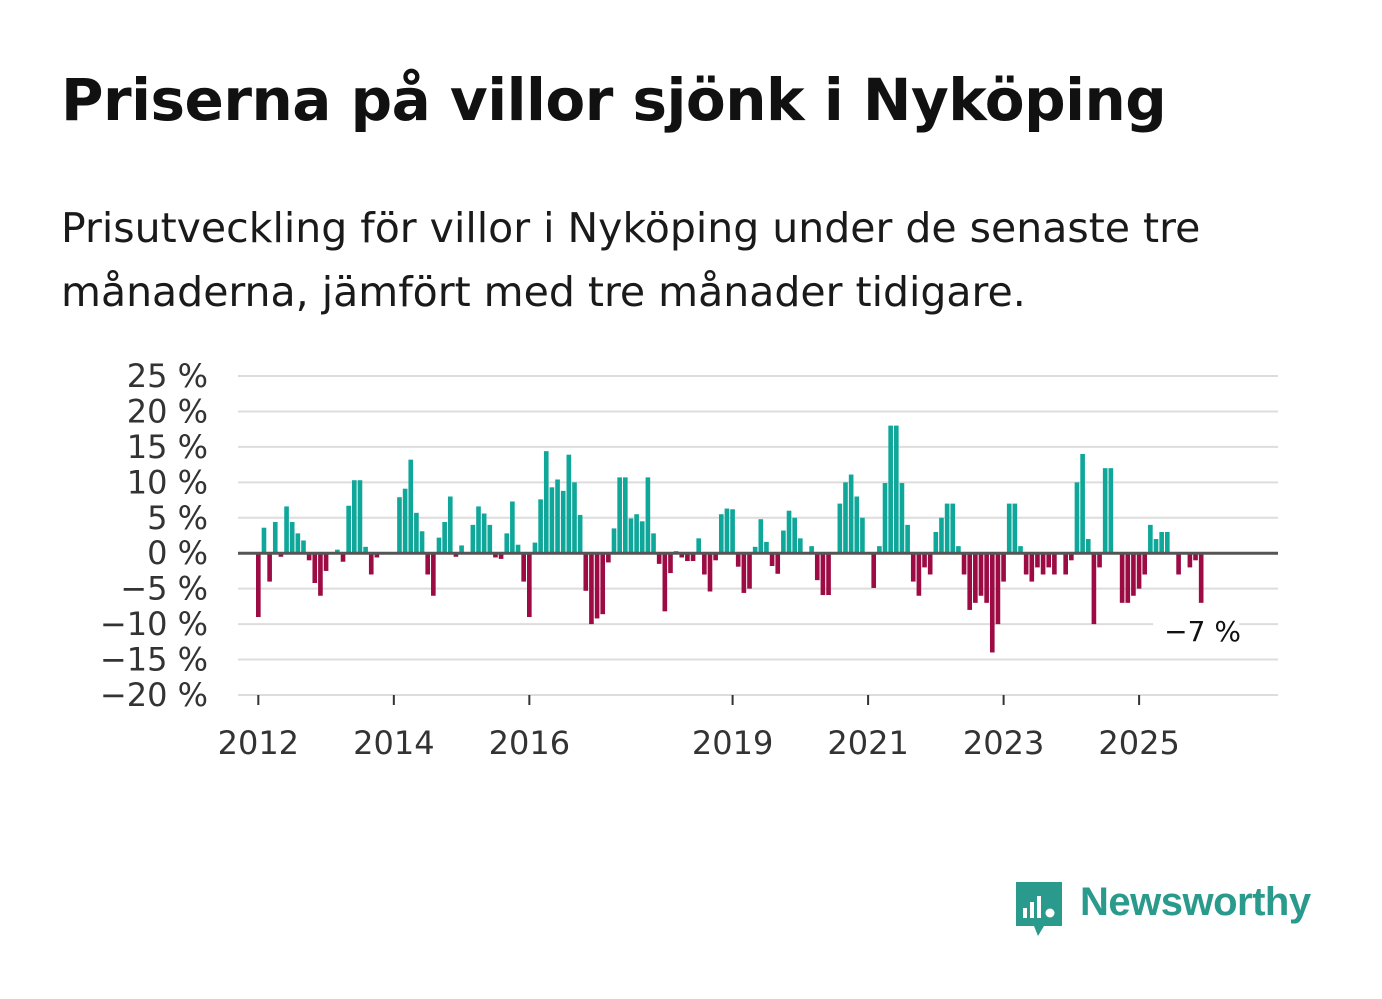  I want to click on x-tick-label: 2025, so click(1138, 743).